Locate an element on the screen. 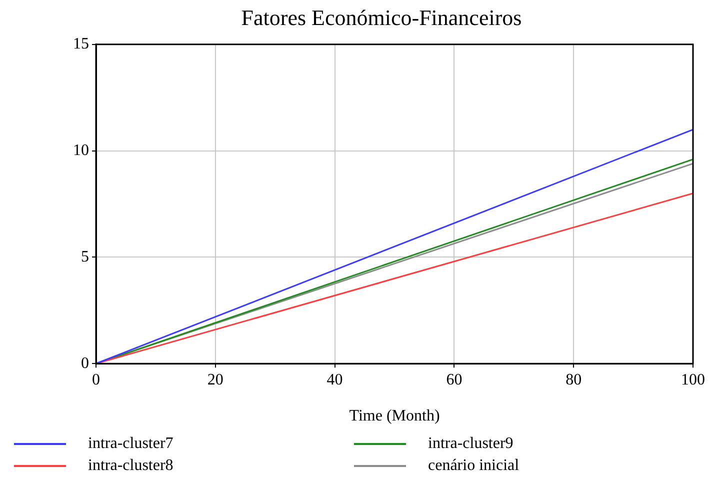 This screenshot has height=484, width=709. x-tick-label: 20 is located at coordinates (215, 379).